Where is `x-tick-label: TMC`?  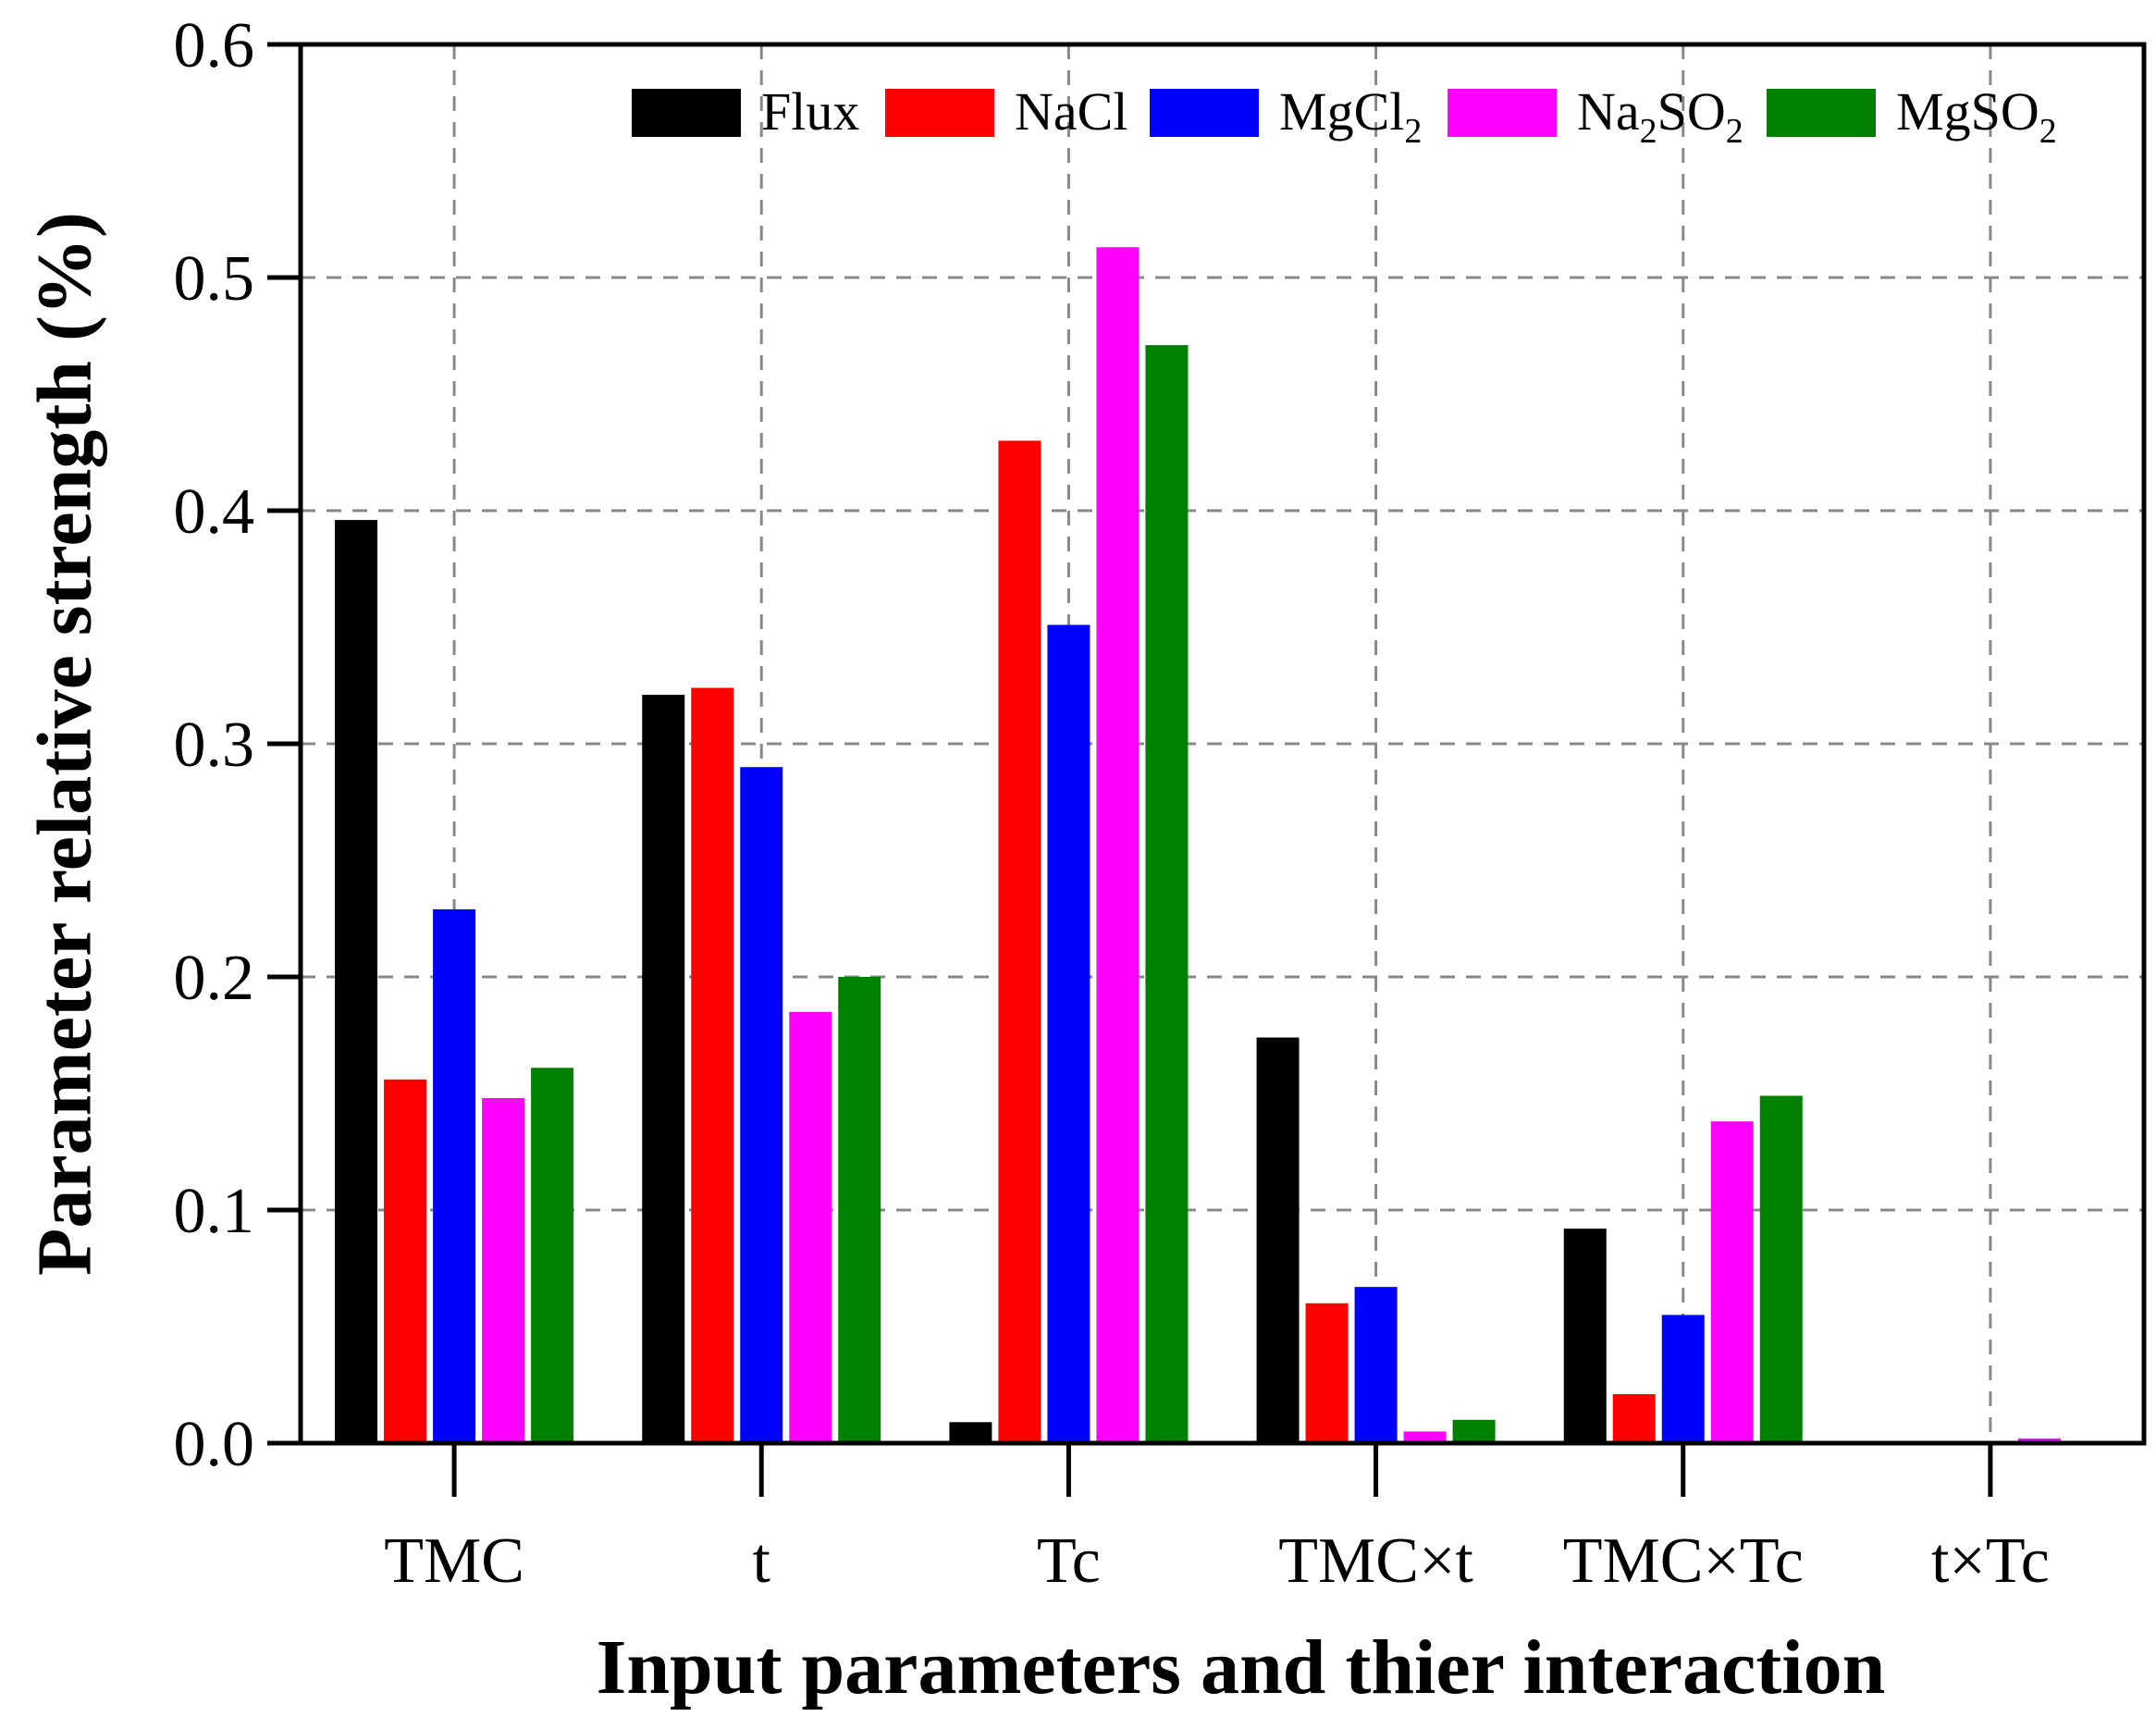 x-tick-label: TMC is located at coordinates (454, 1561).